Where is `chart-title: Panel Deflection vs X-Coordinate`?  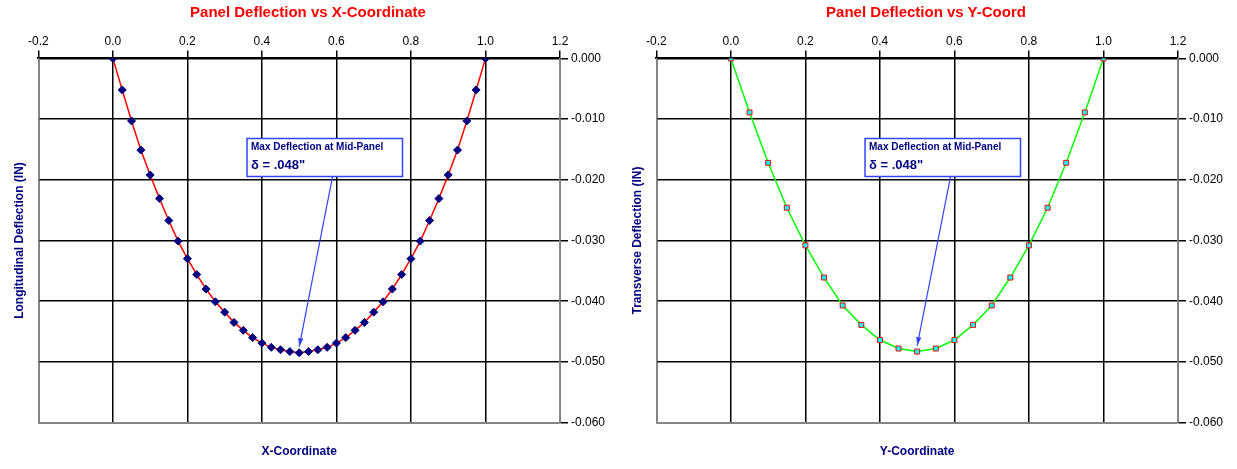
chart-title: Panel Deflection vs X-Coordinate is located at coordinates (308, 12).